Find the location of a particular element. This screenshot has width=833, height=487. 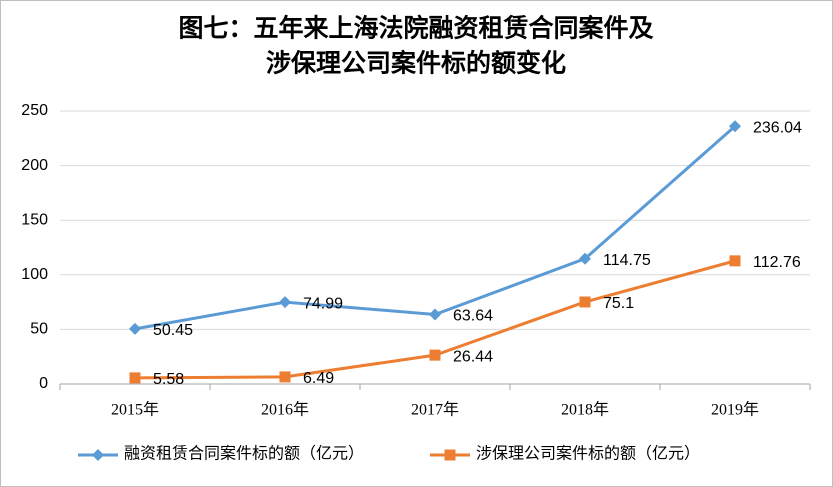

data-label: 26.44 is located at coordinates (473, 356).